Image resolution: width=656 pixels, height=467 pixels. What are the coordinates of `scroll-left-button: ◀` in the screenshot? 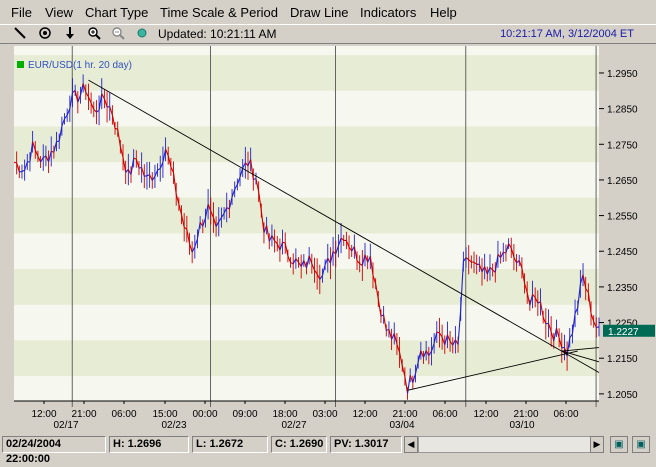 It's located at (411, 444).